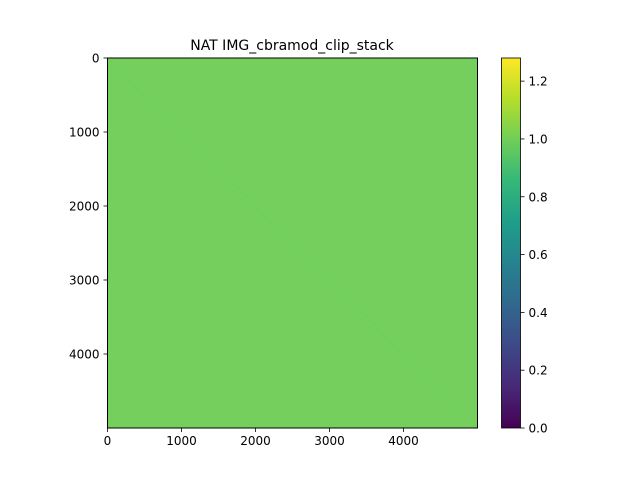  What do you see at coordinates (96, 59) in the screenshot?
I see `y-tick-label: 0` at bounding box center [96, 59].